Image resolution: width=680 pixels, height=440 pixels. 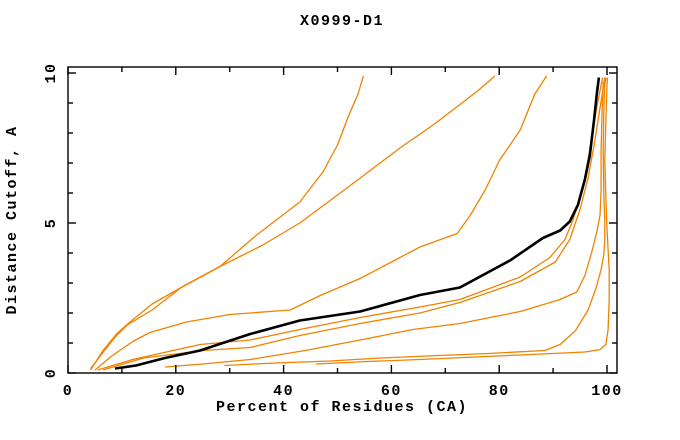 I want to click on x-axis-label: Percent of Residues (CA), so click(x=342, y=407).